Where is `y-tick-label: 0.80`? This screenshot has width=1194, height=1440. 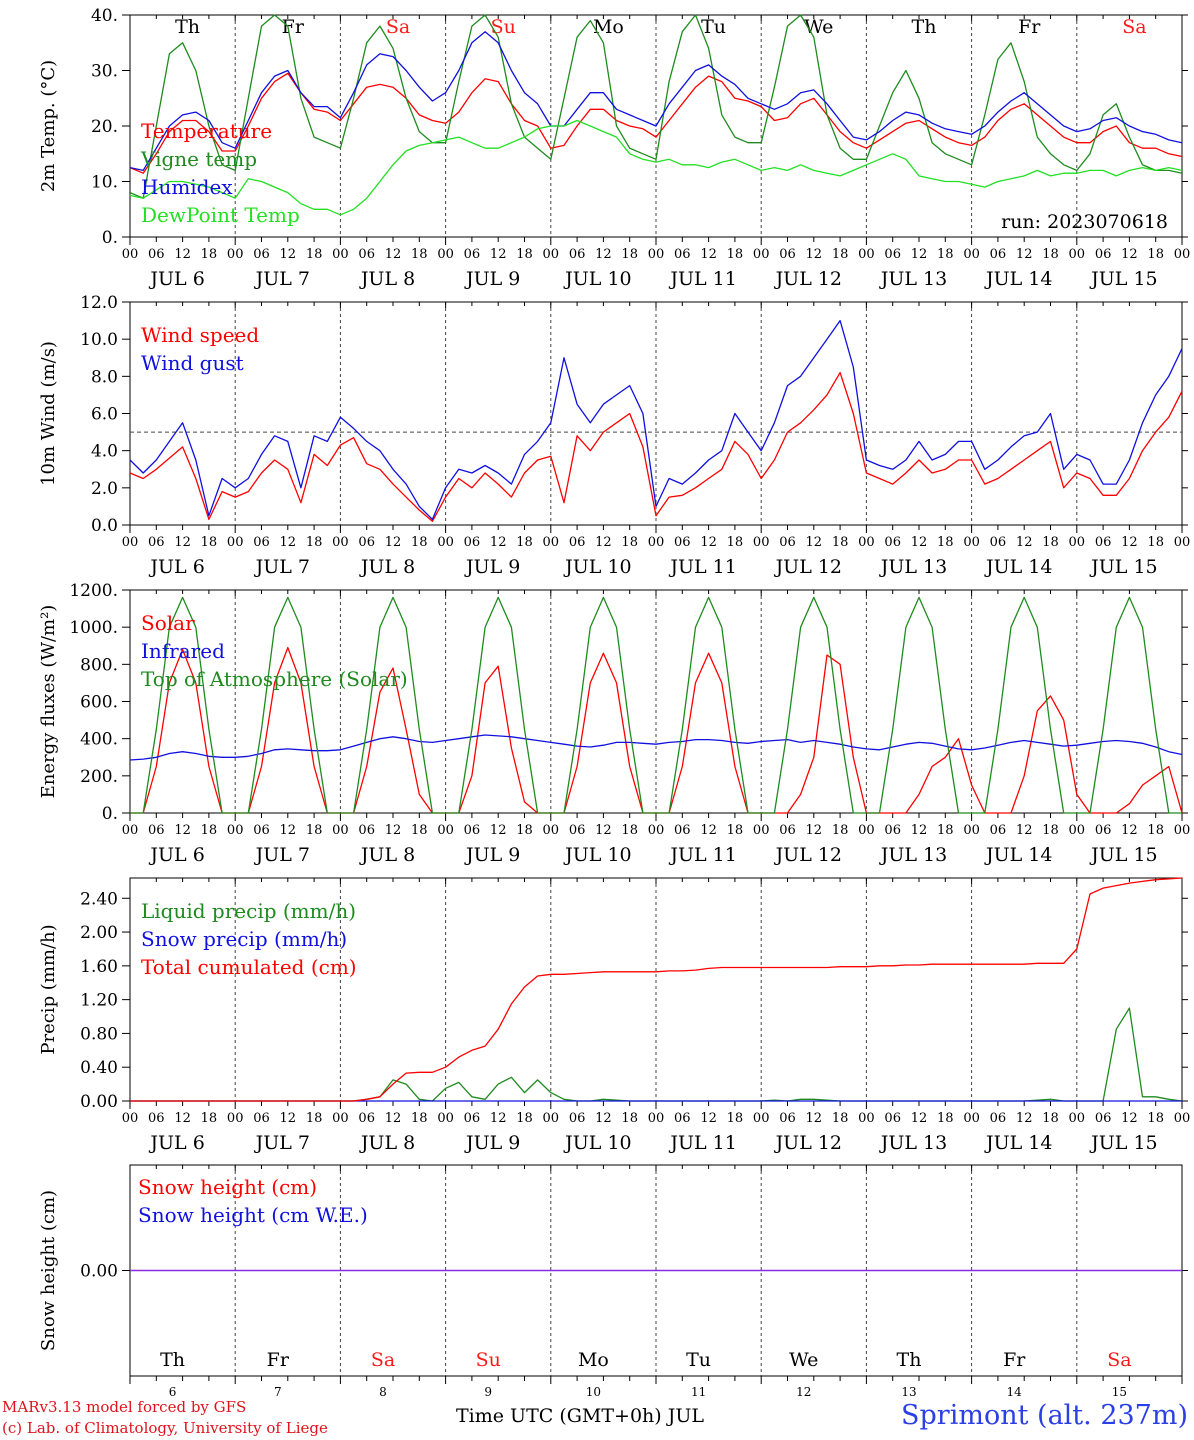
y-tick-label: 0.80 is located at coordinates (99, 1034).